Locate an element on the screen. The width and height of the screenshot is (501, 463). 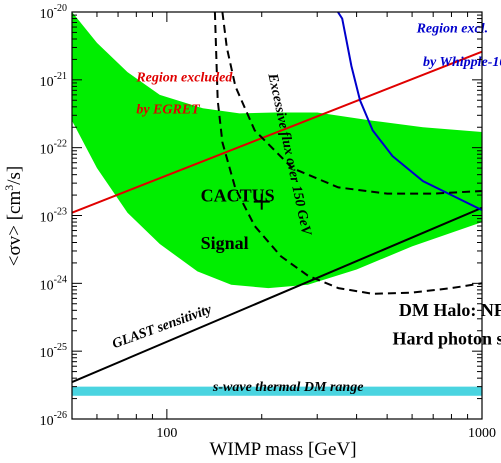
y-tick-label: 10-21 is located at coordinates (53, 80).